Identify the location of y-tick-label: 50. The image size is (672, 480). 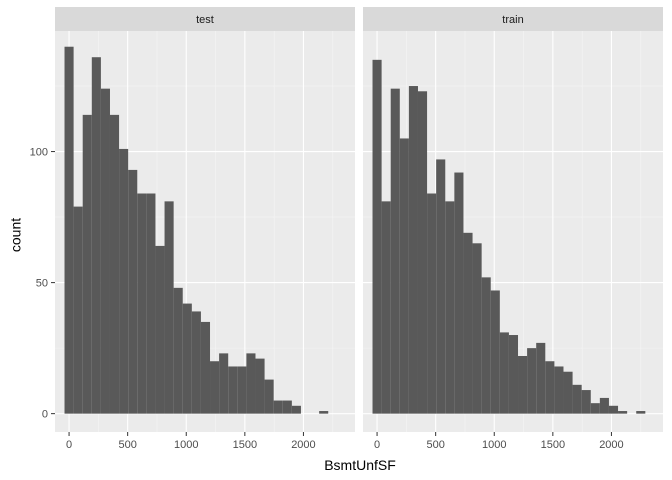
(42, 284).